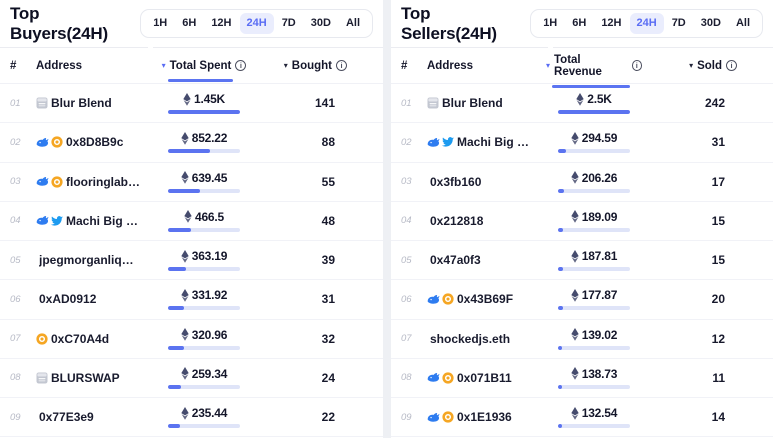 The height and width of the screenshot is (438, 773). I want to click on address-text: 0x8D8B9c, so click(95, 142).